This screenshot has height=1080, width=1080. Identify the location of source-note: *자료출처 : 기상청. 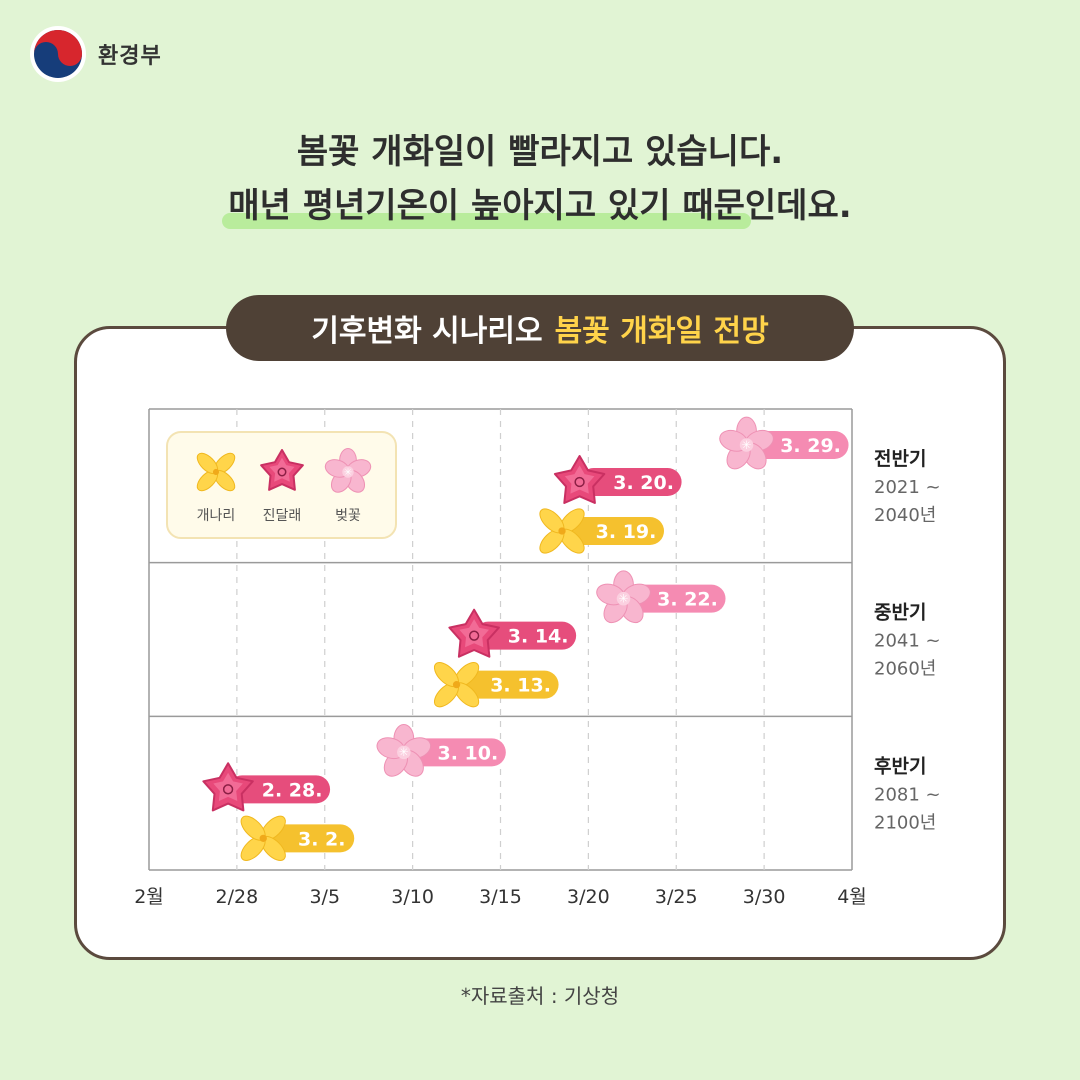
(540, 996).